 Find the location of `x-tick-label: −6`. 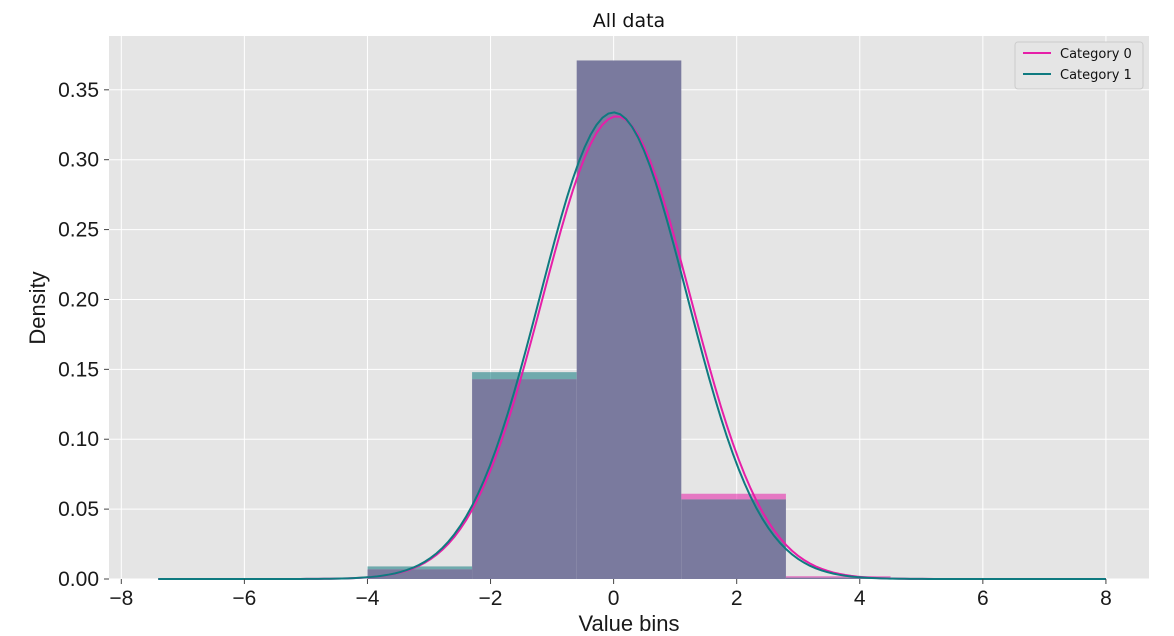

x-tick-label: −6 is located at coordinates (244, 598).